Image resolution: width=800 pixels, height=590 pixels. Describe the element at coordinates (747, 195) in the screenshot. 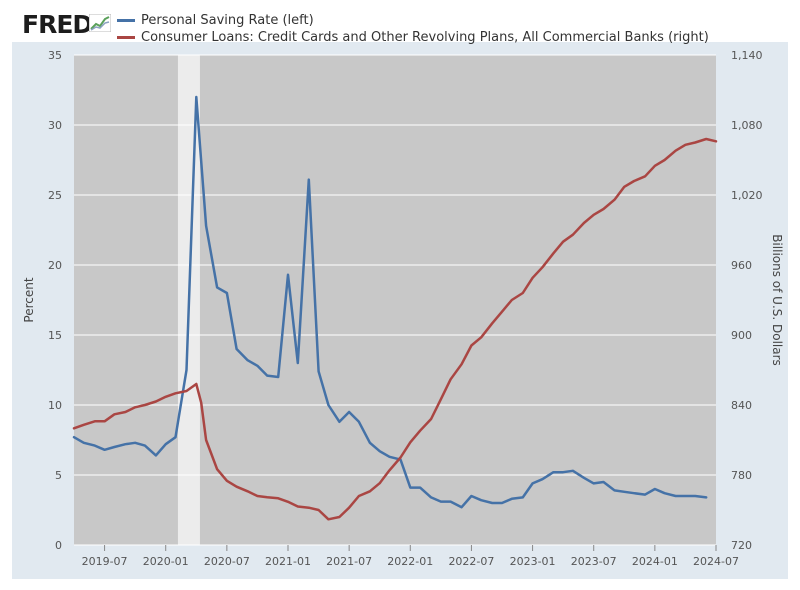

I see `right-tick-label: 1,020` at that location.